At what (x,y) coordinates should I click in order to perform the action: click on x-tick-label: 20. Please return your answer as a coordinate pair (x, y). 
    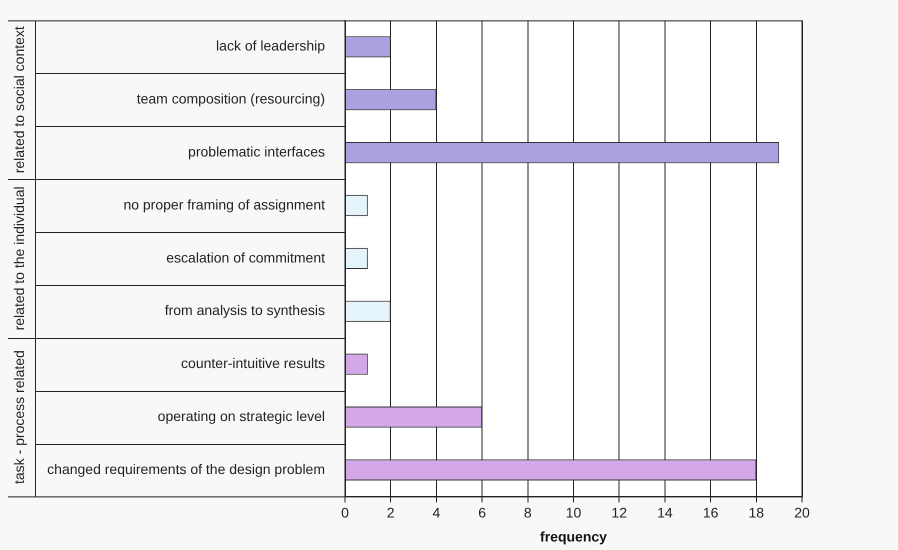
    Looking at the image, I should click on (802, 512).